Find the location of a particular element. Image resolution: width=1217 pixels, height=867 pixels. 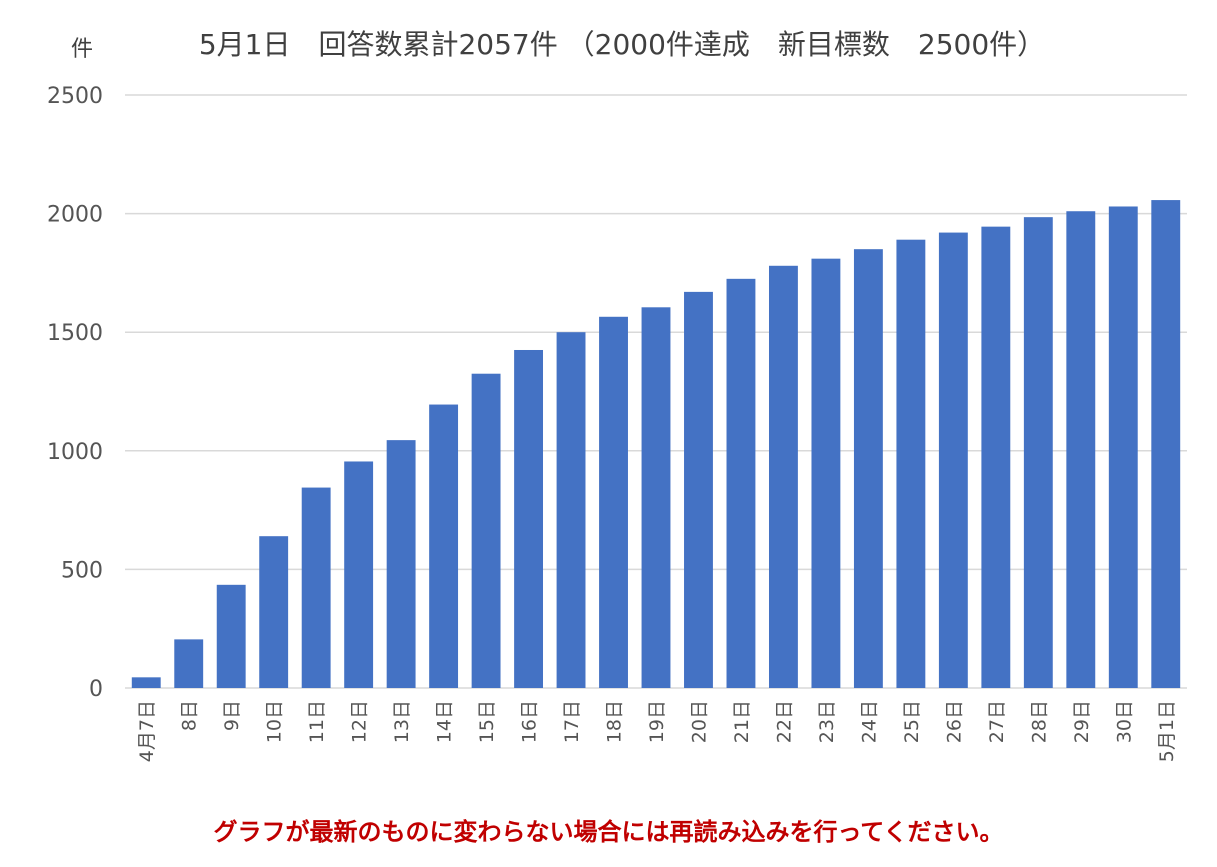

x-tick-label: 19日 is located at coordinates (657, 721).